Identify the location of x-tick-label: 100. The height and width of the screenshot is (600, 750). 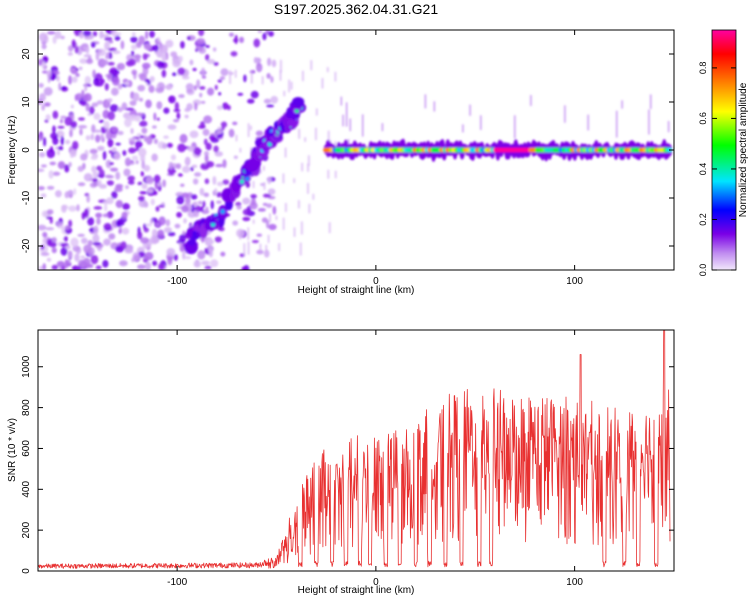
(574, 281).